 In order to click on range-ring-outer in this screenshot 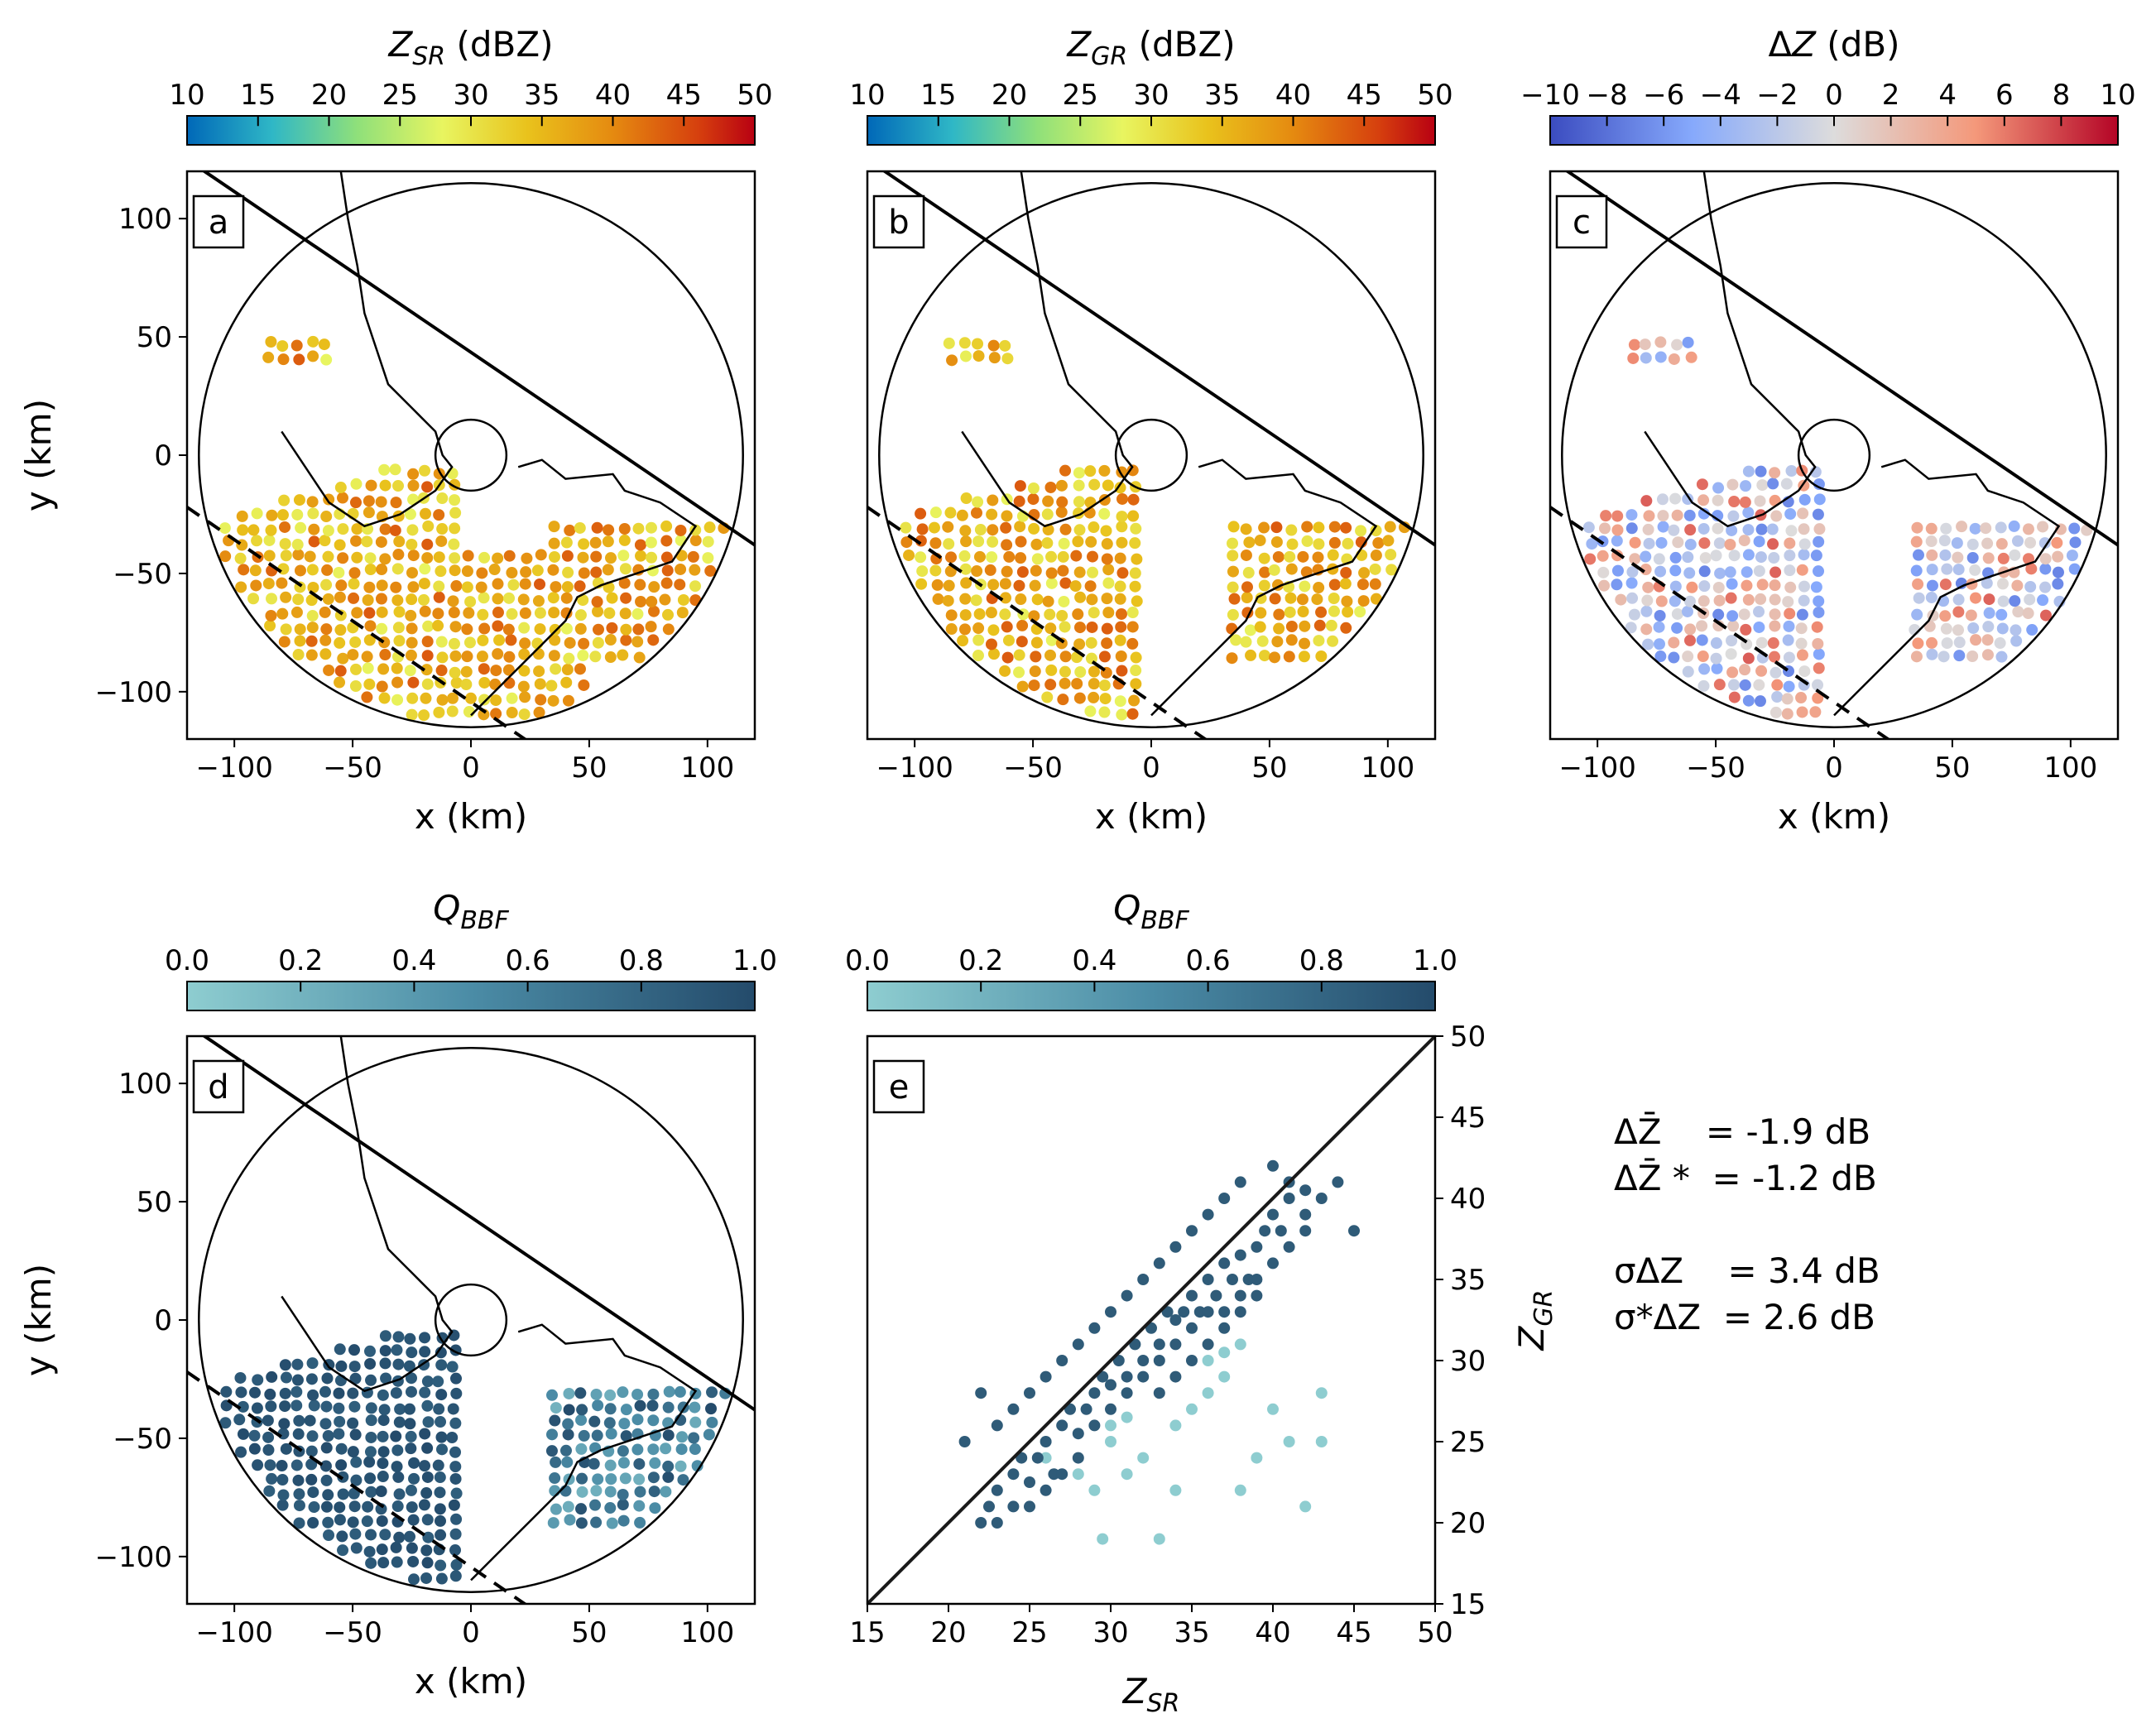, I will do `click(1151, 455)`.